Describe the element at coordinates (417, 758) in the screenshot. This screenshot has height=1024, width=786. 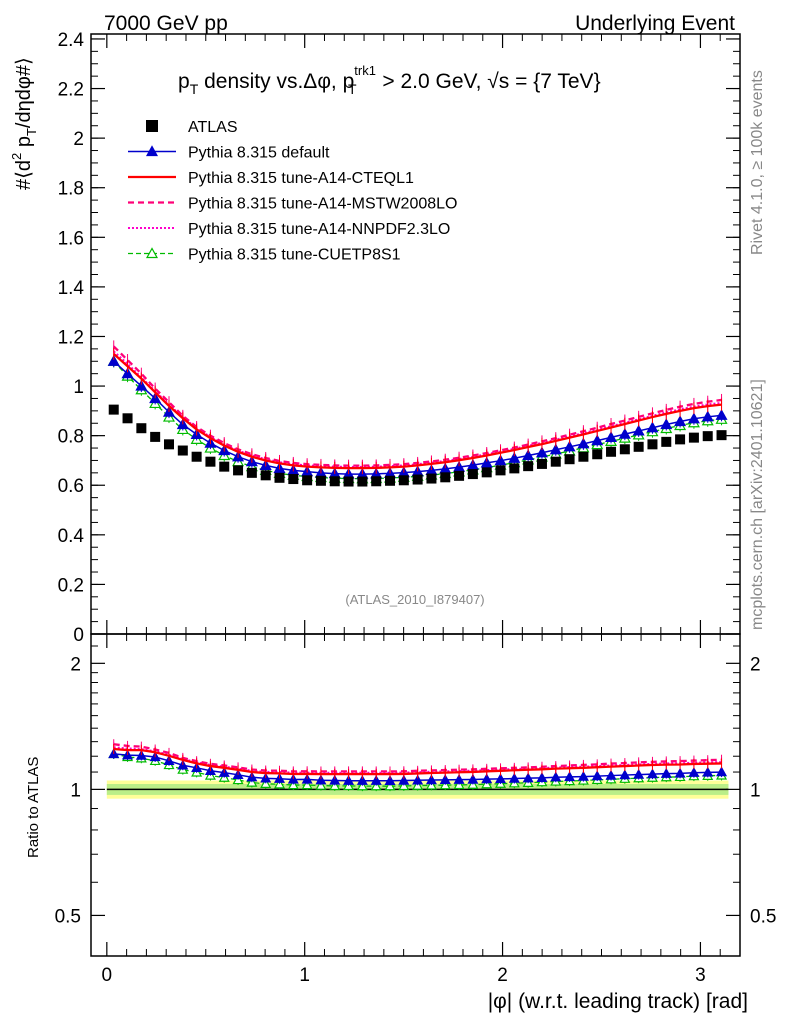
I see `ratio-line-mstw` at that location.